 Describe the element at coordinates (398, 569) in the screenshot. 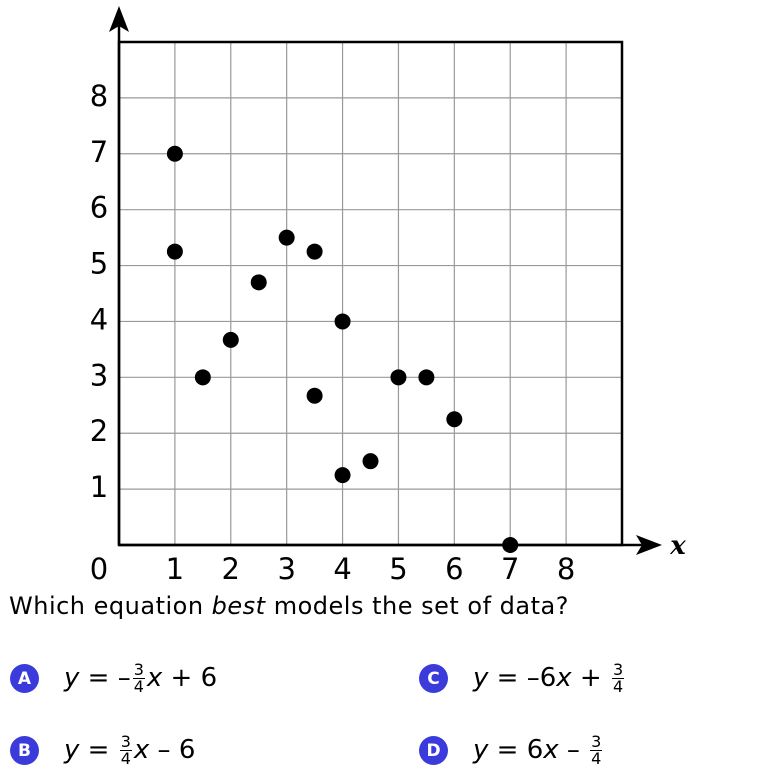

I see `x-tick-label: 5` at that location.